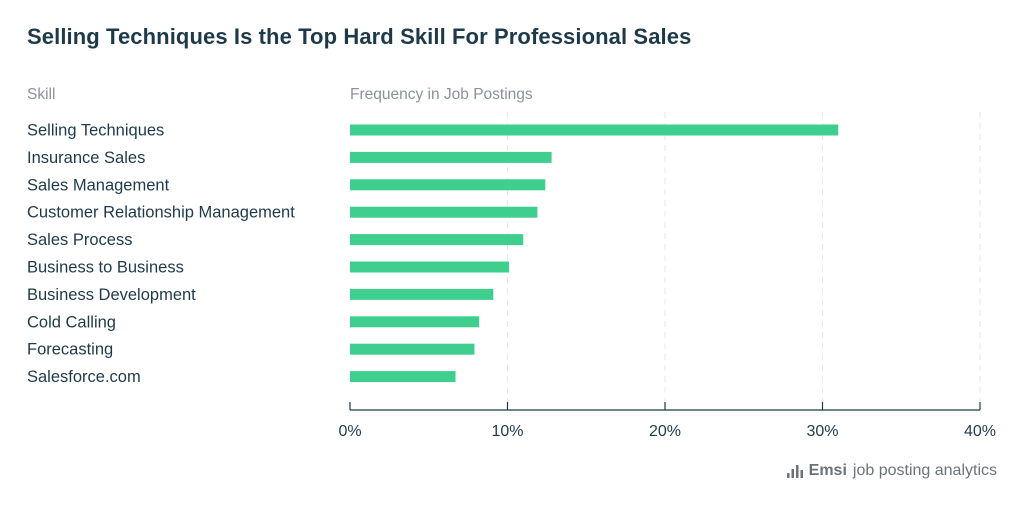 The width and height of the screenshot is (1024, 512). Describe the element at coordinates (84, 377) in the screenshot. I see `category-label: Salesforce.com` at that location.